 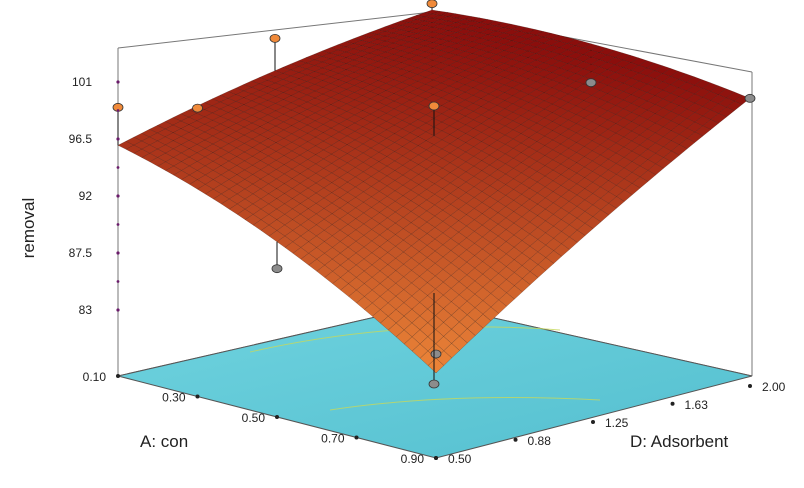 I want to click on z-tick-label: 83, so click(x=86, y=310).